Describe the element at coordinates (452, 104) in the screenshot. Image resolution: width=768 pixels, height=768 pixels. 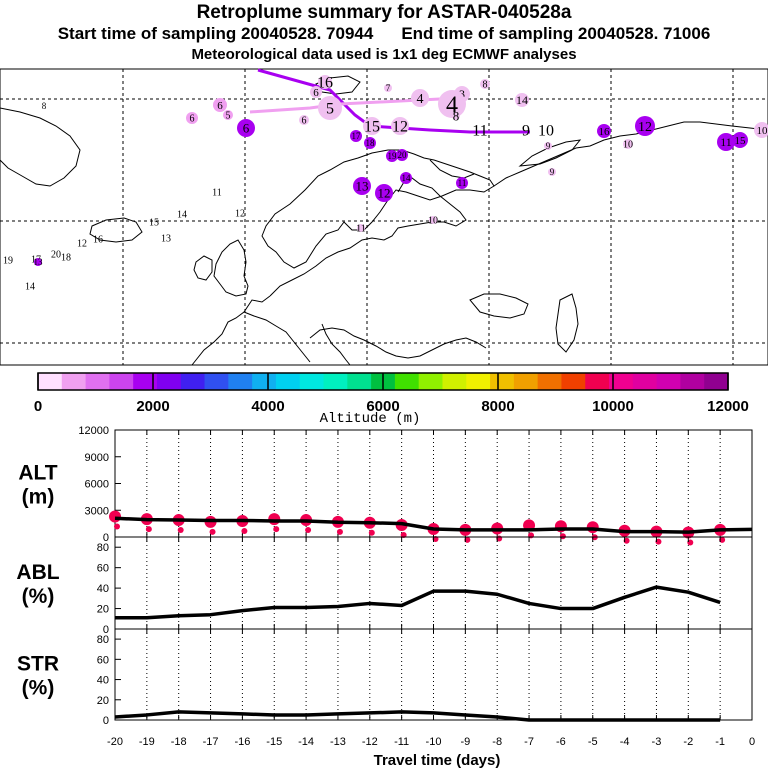
I see `plume-cluster: 4` at that location.